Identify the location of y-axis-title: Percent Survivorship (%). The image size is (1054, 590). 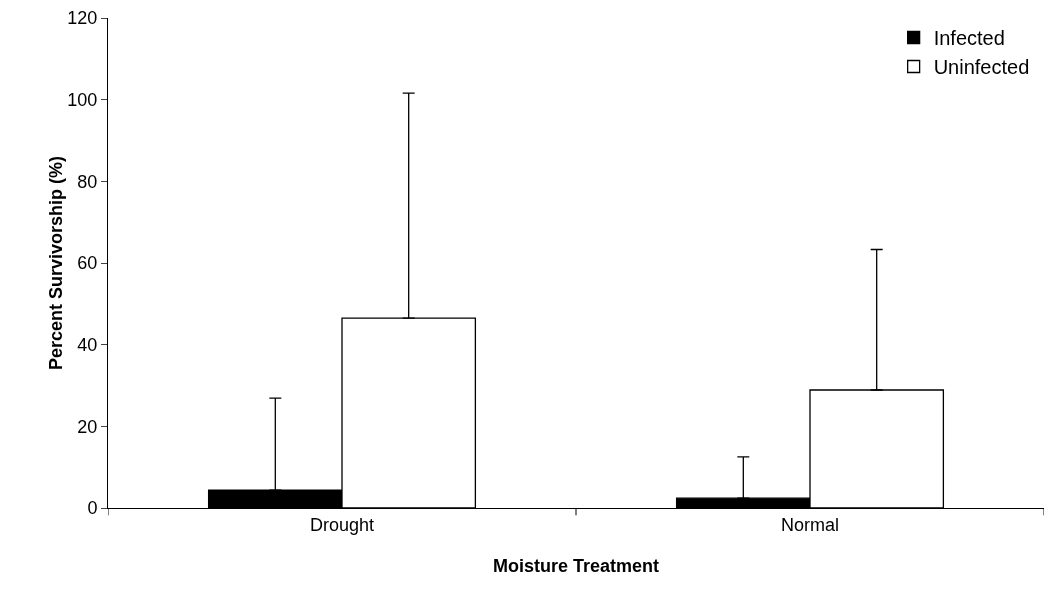
(56, 263).